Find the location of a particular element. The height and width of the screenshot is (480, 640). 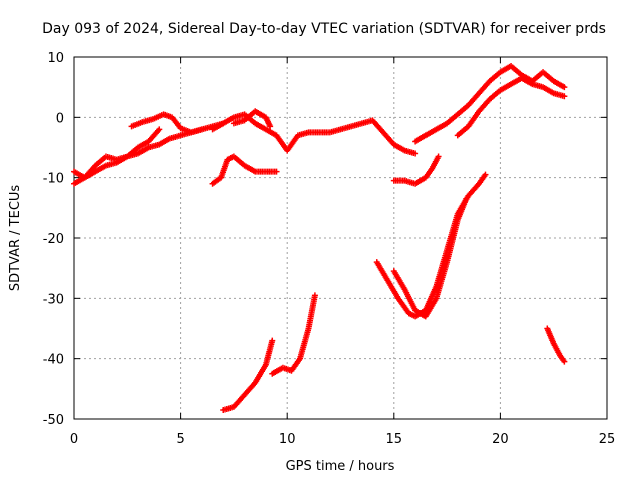

y-tick-label: 10 is located at coordinates (55, 58).